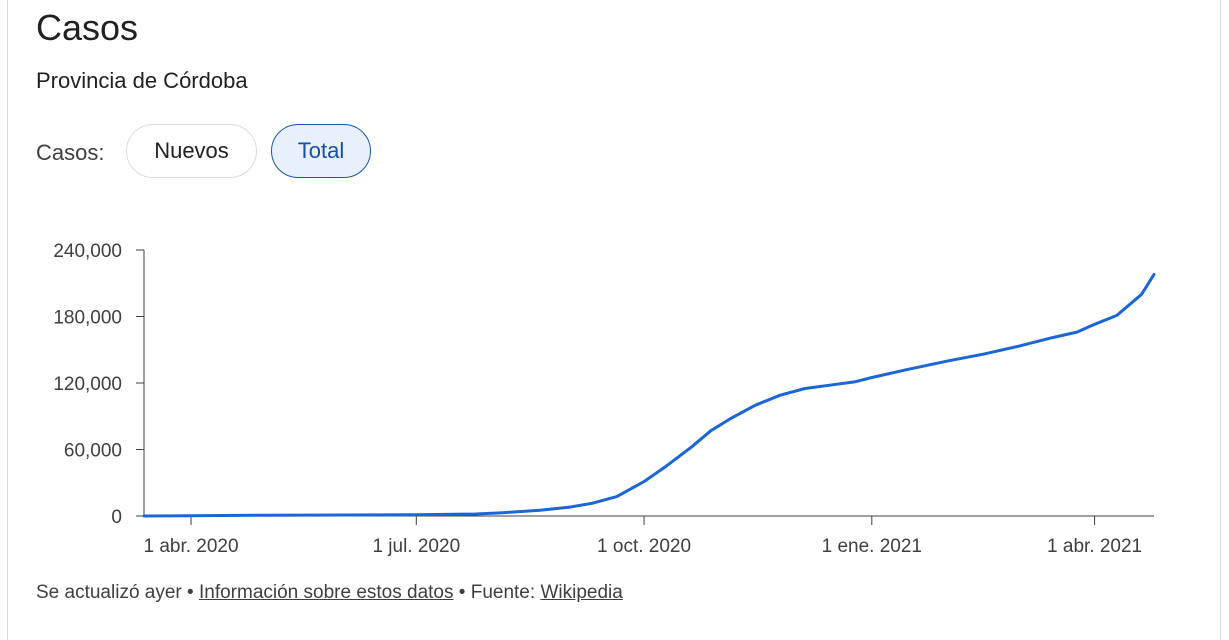 This screenshot has height=640, width=1229. What do you see at coordinates (87, 27) in the screenshot?
I see `page-title: Casos` at bounding box center [87, 27].